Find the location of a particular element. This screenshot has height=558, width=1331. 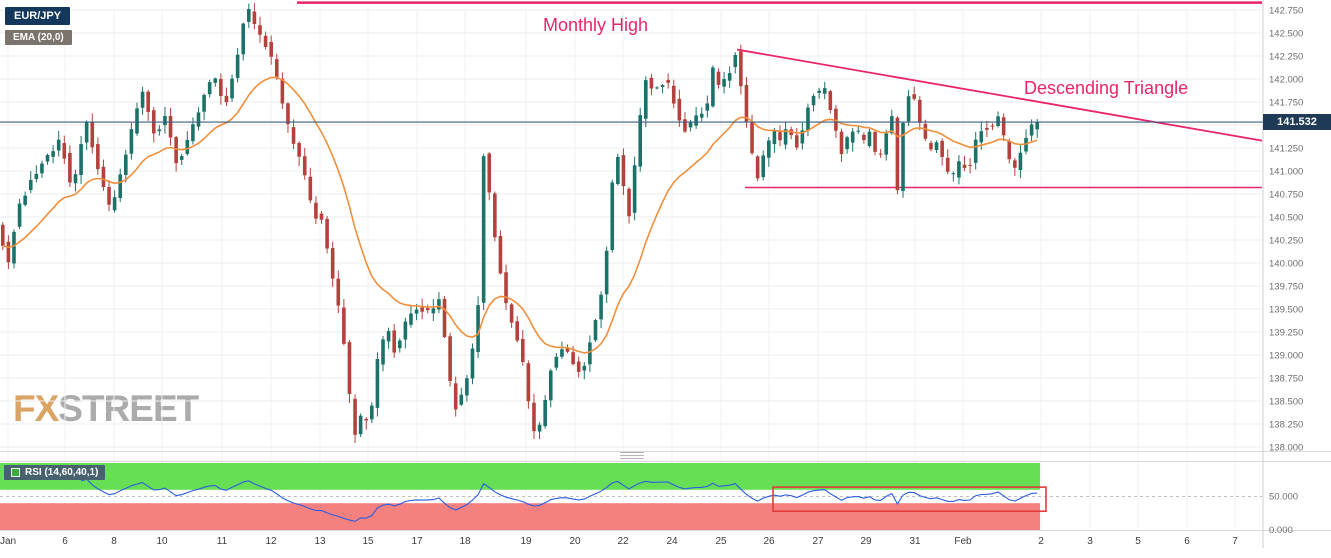

x-axis-label: 22 is located at coordinates (623, 541).